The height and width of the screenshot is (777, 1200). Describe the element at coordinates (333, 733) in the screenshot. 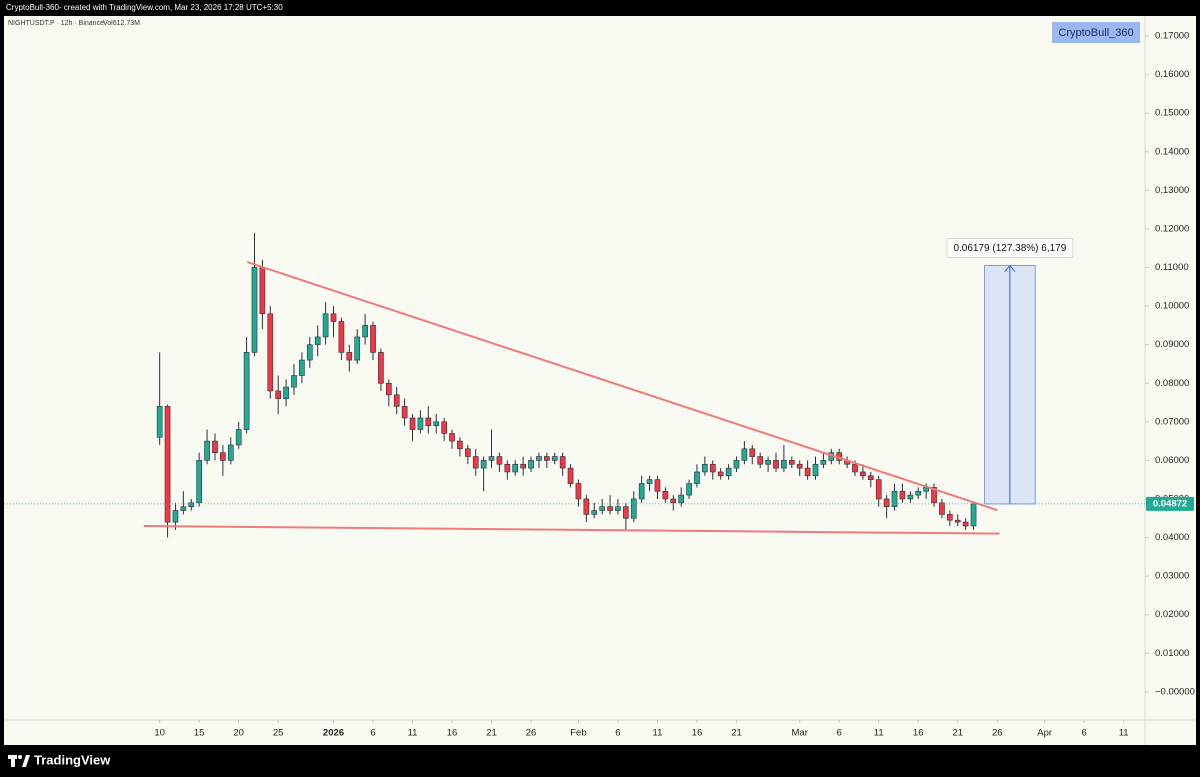

I see `x-tick-label: 2026` at that location.